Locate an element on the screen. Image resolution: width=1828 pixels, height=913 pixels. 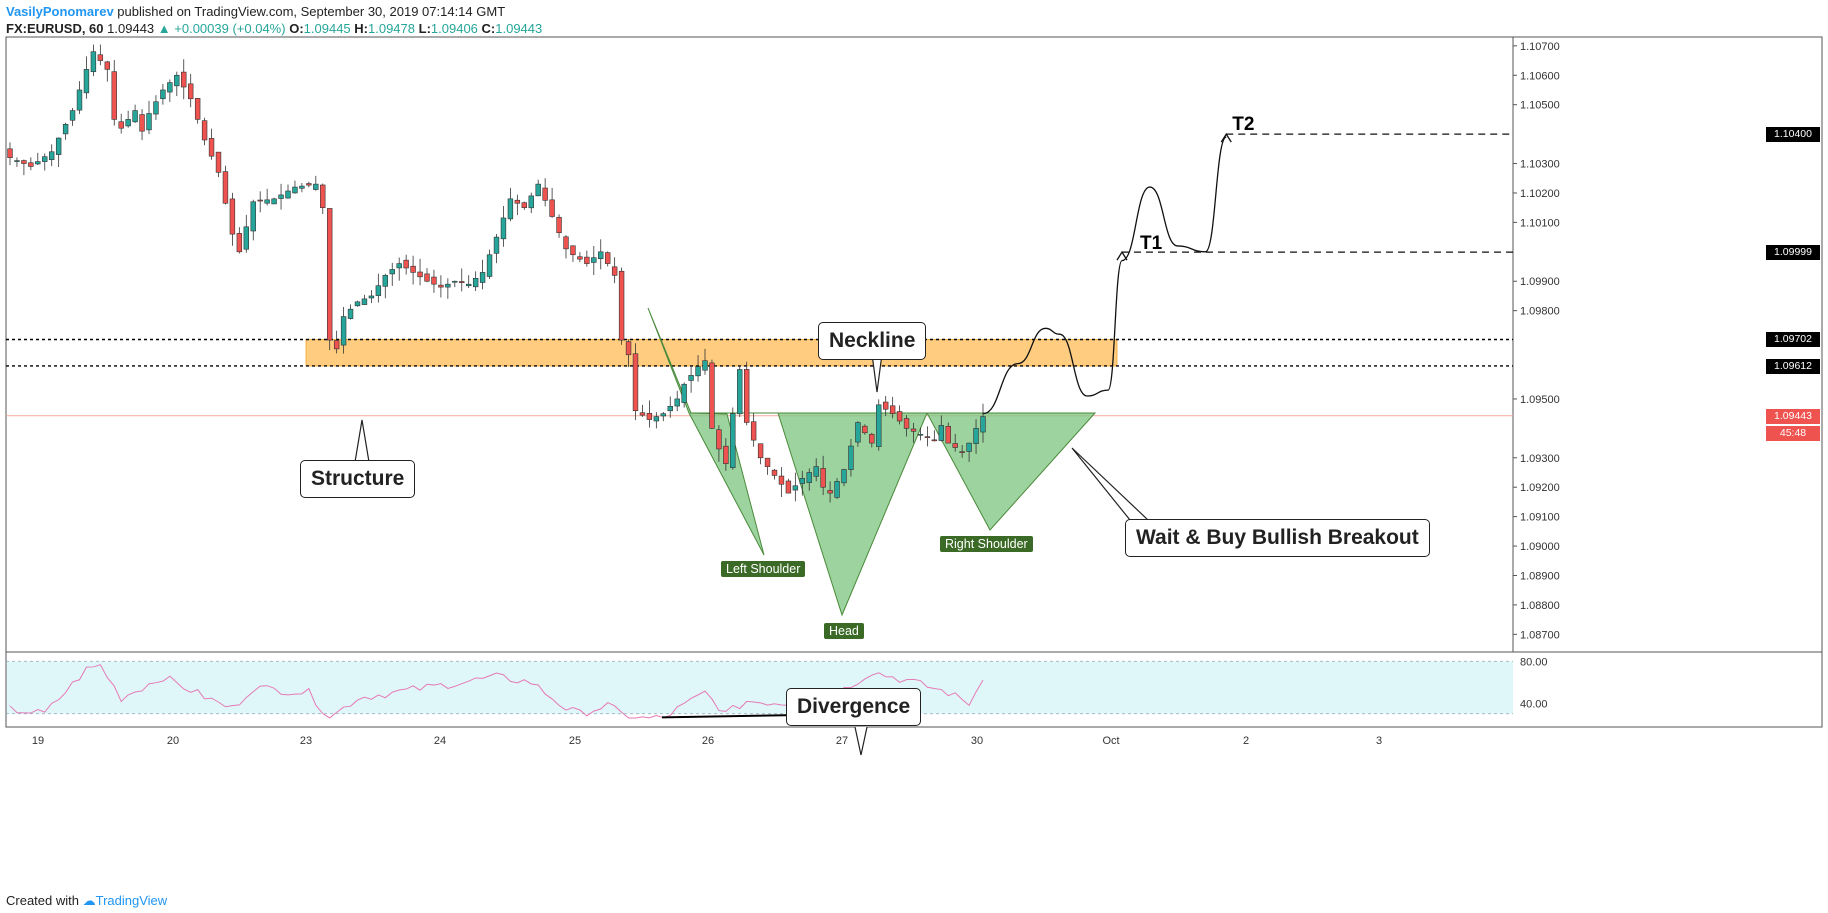
left-shoulder-label: Left Shoulder is located at coordinates (763, 569).